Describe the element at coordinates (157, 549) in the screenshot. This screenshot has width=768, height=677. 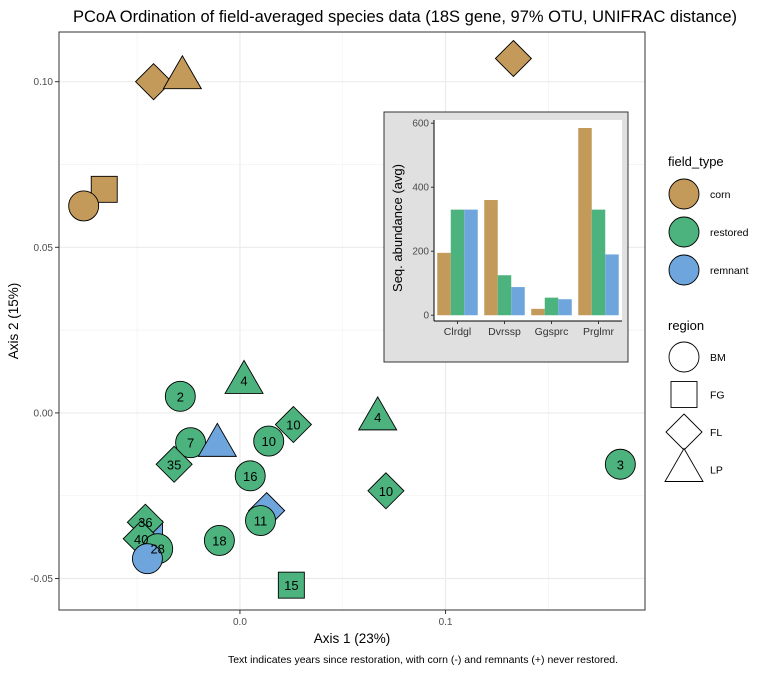
I see `point-label: 28` at that location.